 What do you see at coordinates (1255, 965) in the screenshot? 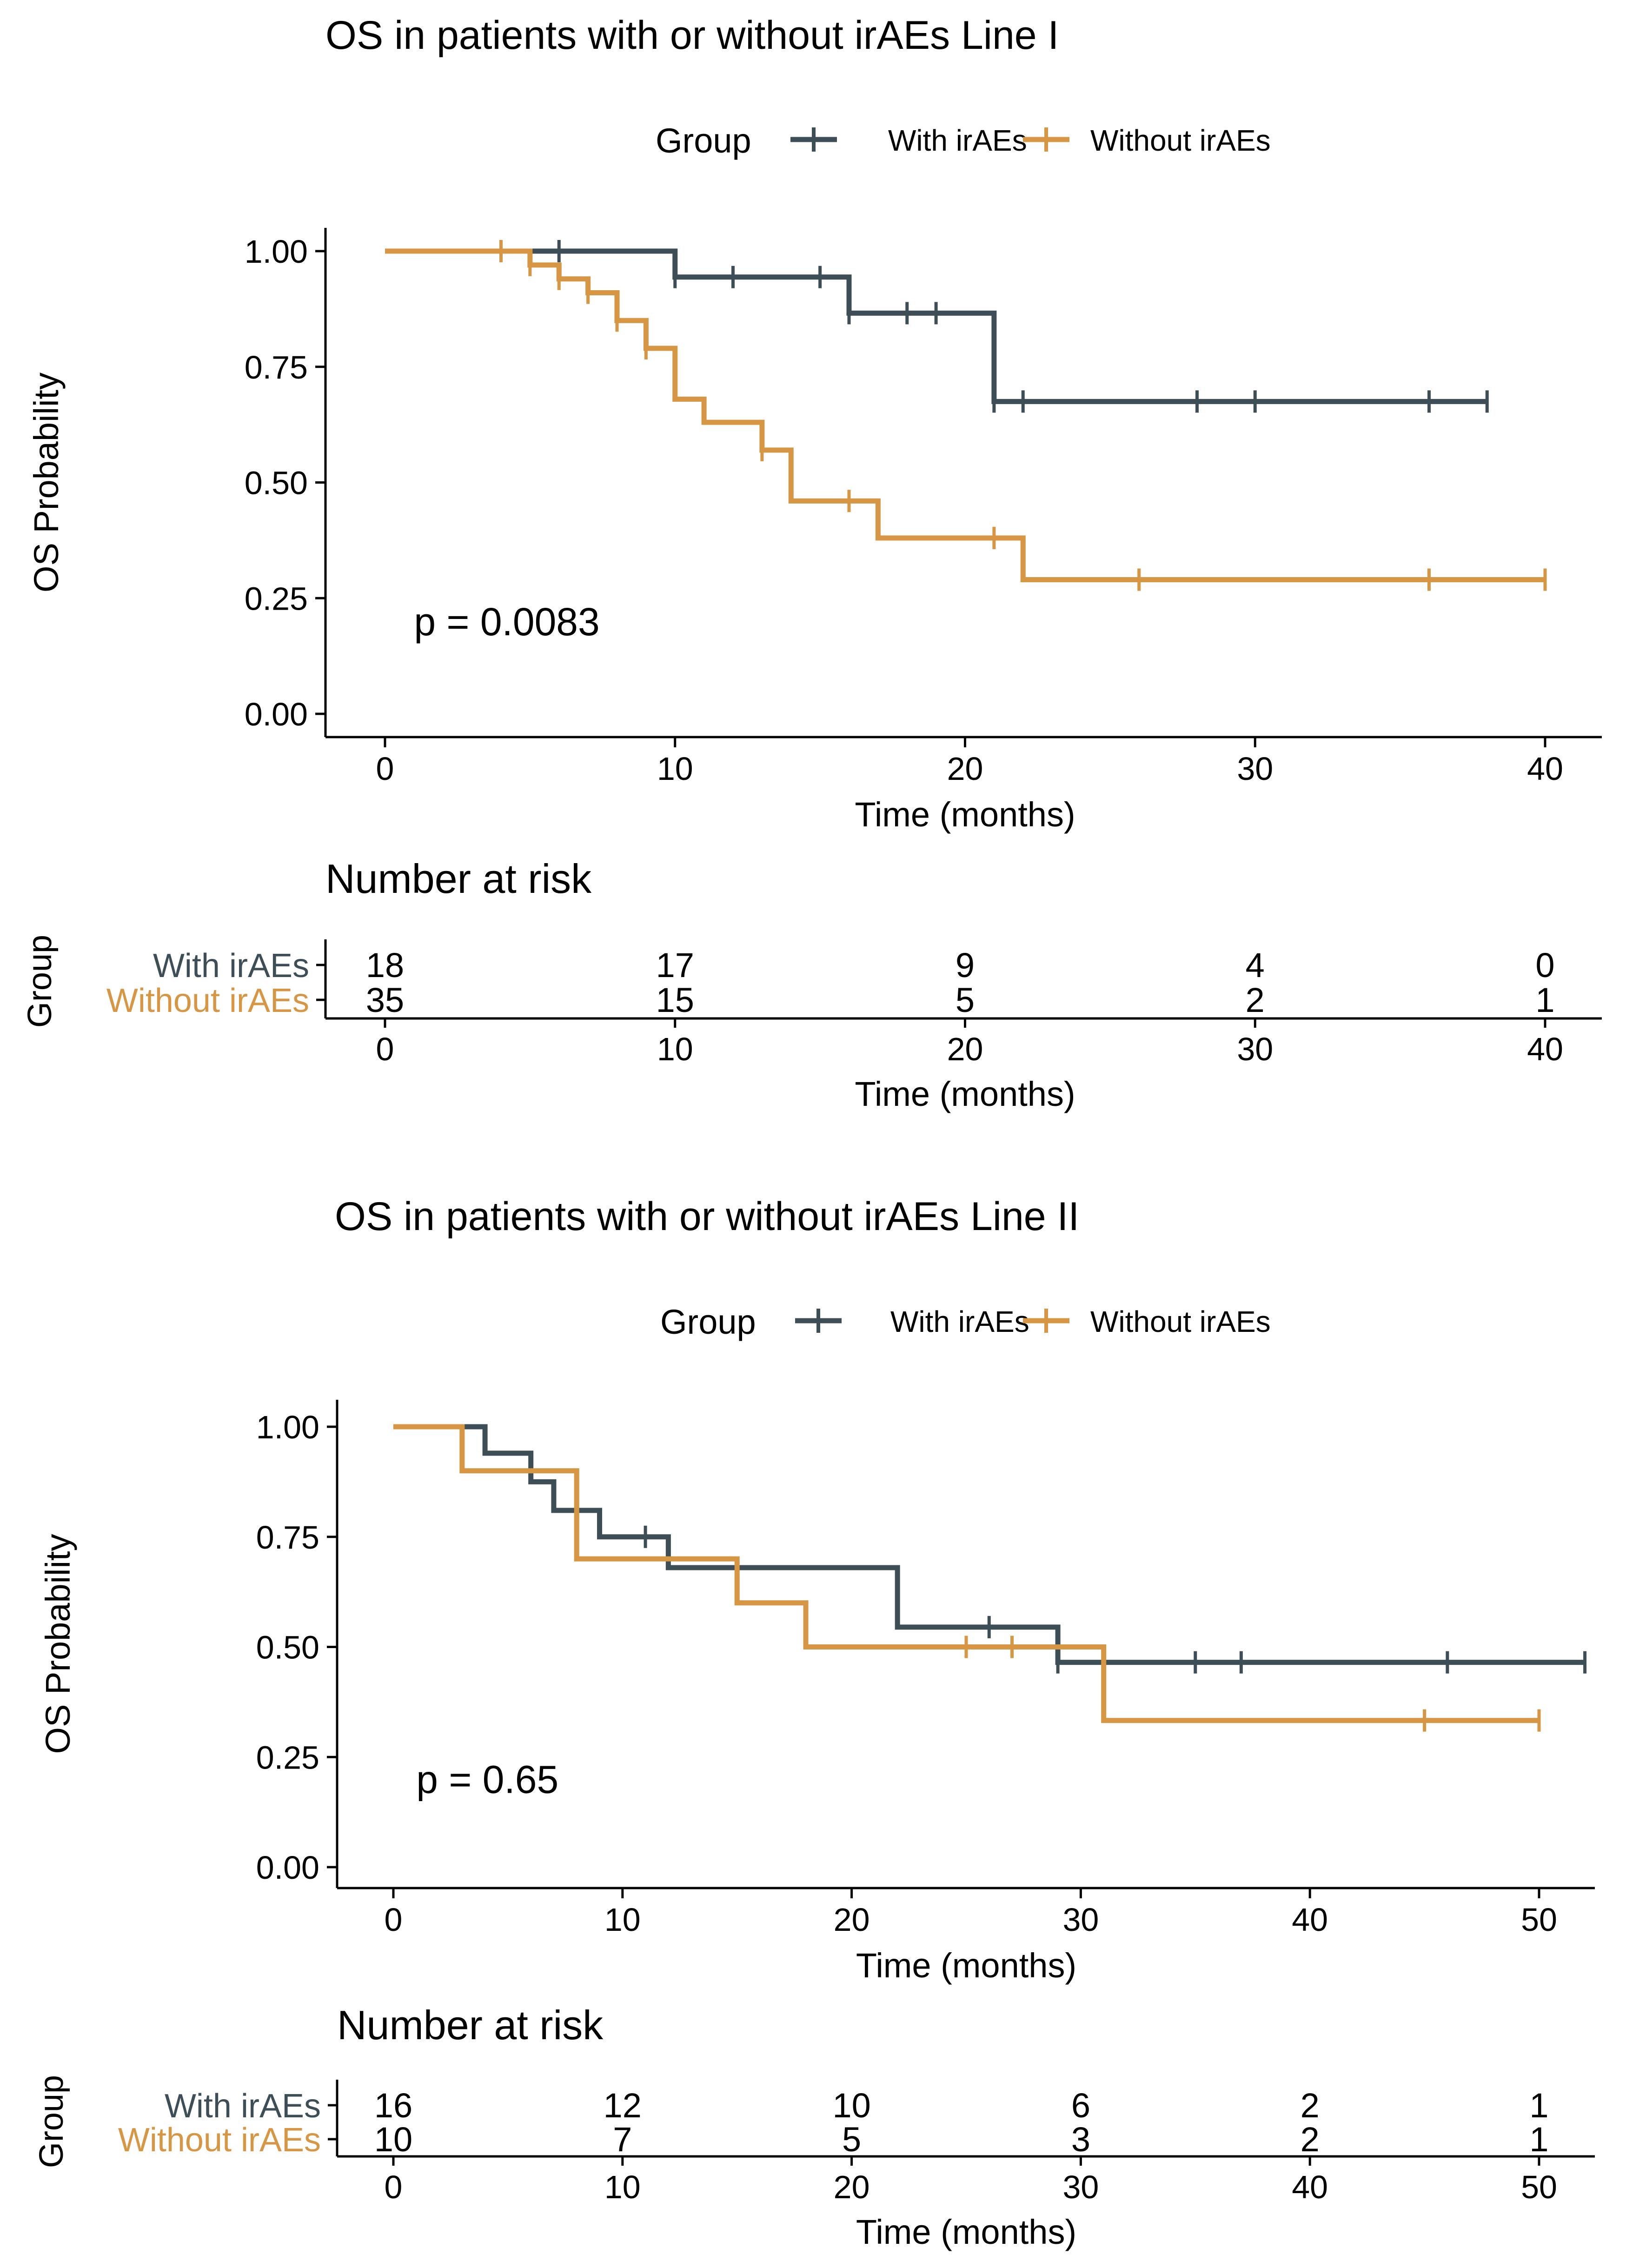
I see `risk-count: 4` at bounding box center [1255, 965].